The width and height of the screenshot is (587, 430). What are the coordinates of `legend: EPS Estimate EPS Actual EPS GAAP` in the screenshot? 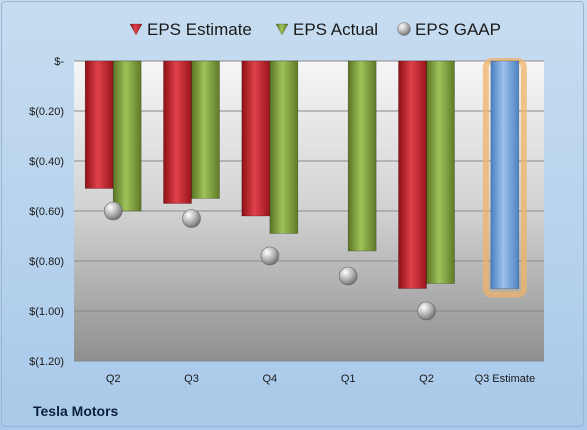 It's located at (315, 29).